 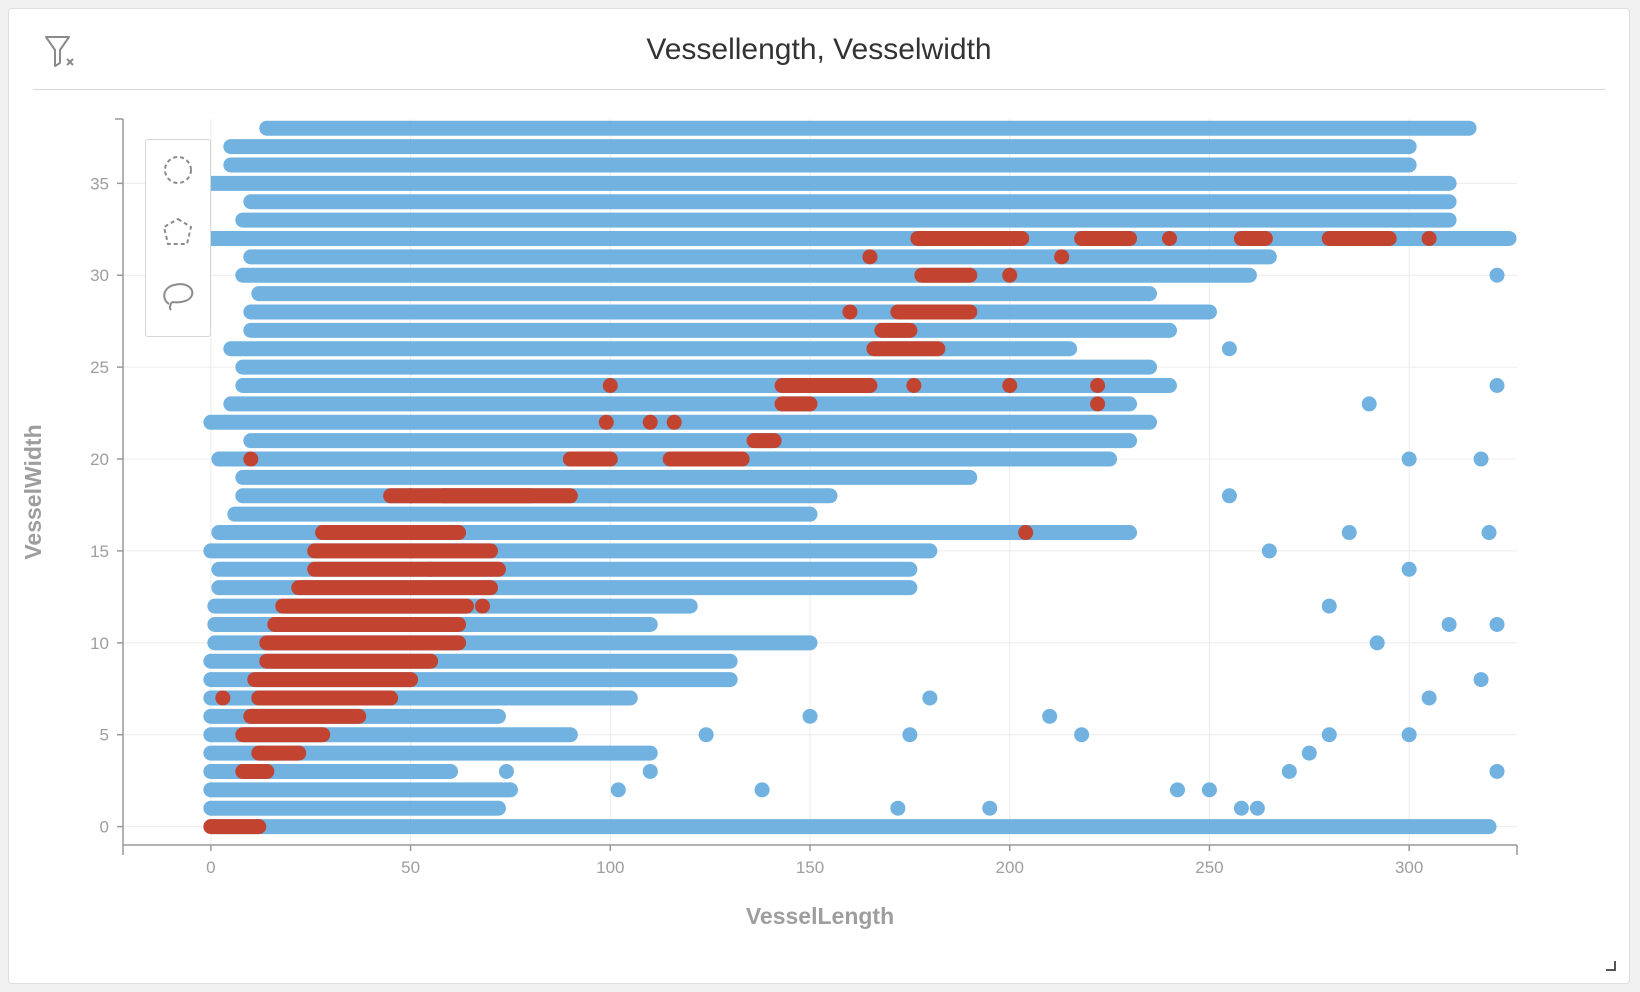 What do you see at coordinates (99, 643) in the screenshot?
I see `y-tick-label: 10` at bounding box center [99, 643].